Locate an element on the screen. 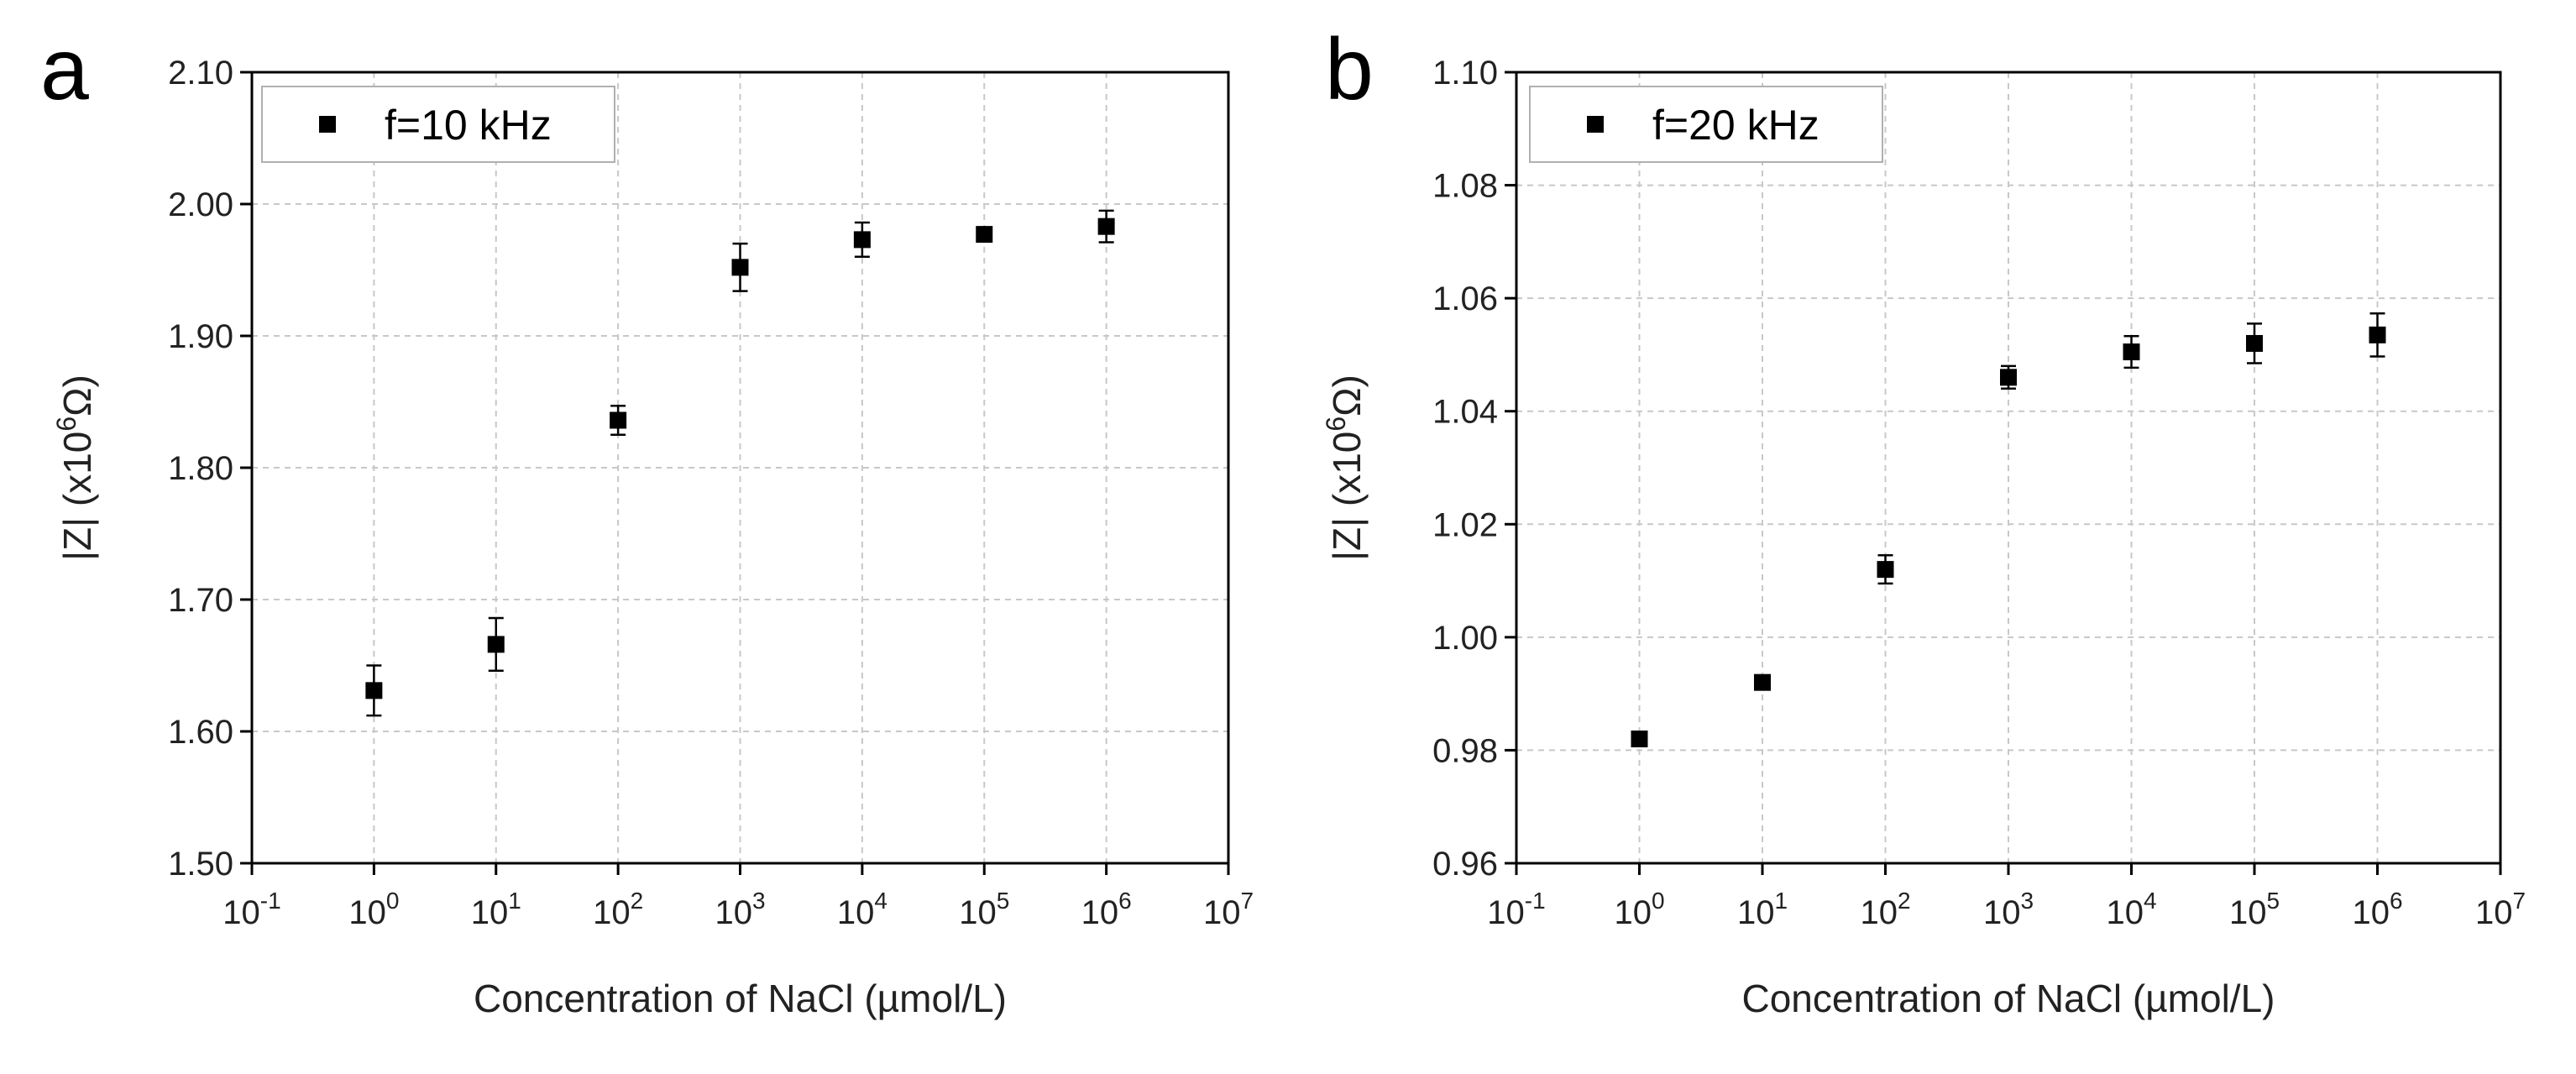 The width and height of the screenshot is (2576, 1074). panel-a-x-tick-label: 10⁻¹ is located at coordinates (252, 909).